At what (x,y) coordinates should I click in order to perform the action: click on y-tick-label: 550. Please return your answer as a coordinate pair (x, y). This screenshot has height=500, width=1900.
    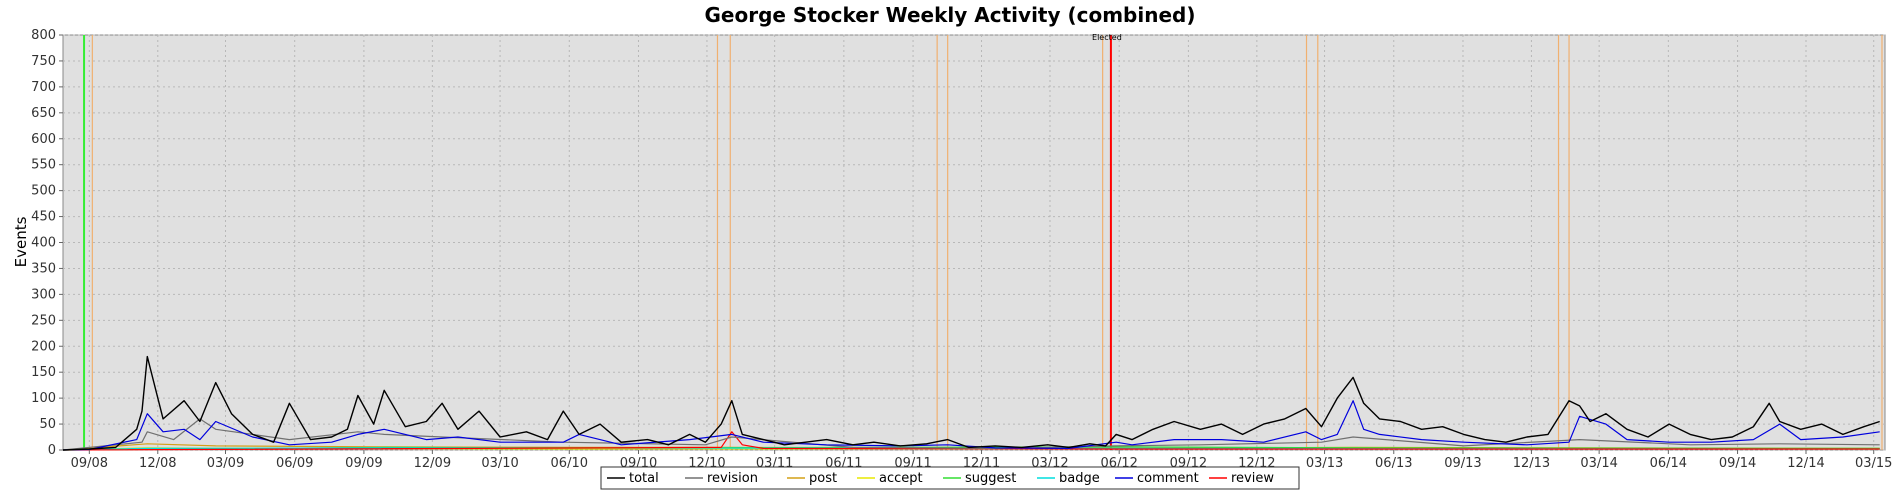
    Looking at the image, I should click on (43, 165).